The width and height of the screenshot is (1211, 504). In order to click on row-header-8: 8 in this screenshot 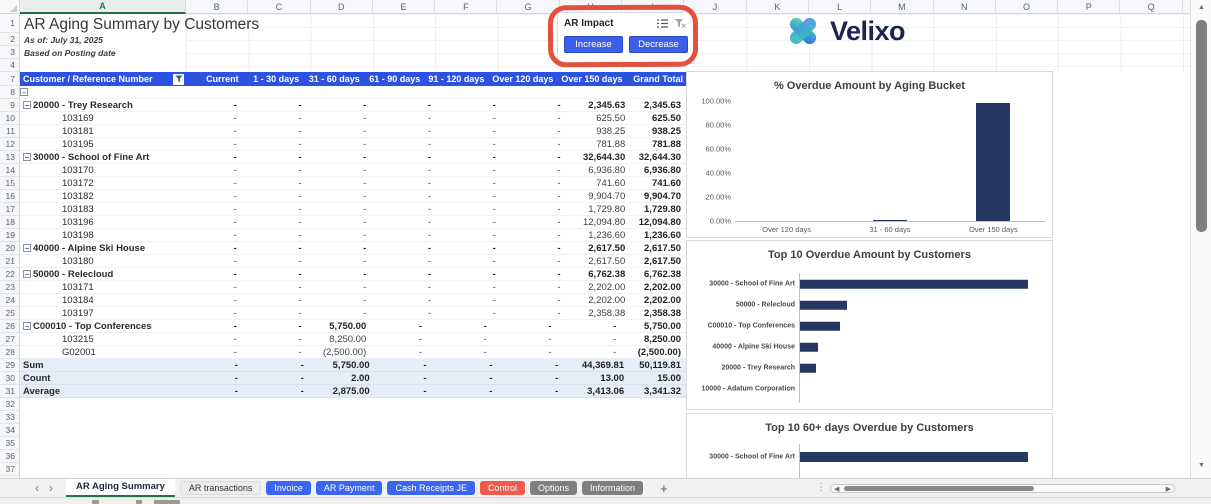, I will do `click(9, 92)`.